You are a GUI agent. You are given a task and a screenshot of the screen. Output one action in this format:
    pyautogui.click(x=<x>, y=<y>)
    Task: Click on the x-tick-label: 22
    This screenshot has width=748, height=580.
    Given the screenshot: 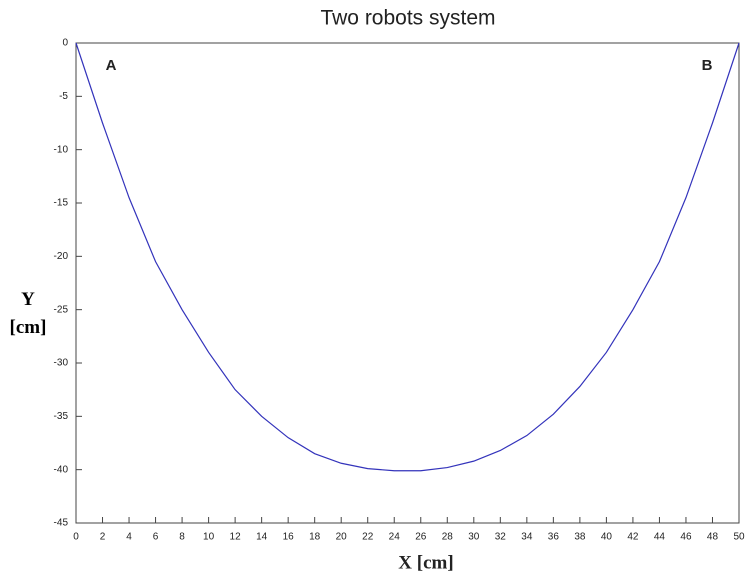 What is the action you would take?
    pyautogui.click(x=368, y=537)
    